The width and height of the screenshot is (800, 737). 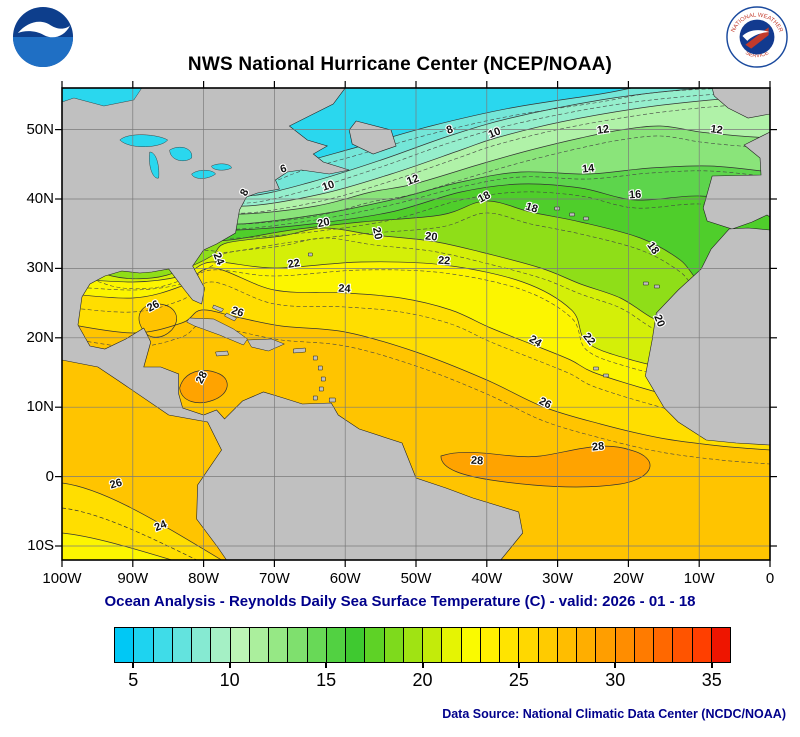 What do you see at coordinates (40, 337) in the screenshot?
I see `y-axis-label: 20N` at bounding box center [40, 337].